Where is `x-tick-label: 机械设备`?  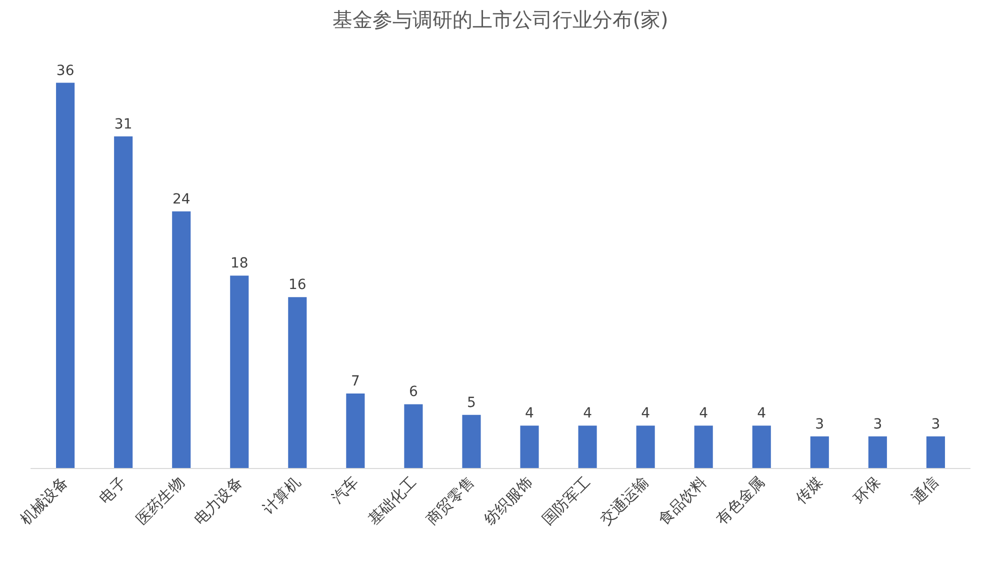 x-tick-label: 机械设备 is located at coordinates (44, 500).